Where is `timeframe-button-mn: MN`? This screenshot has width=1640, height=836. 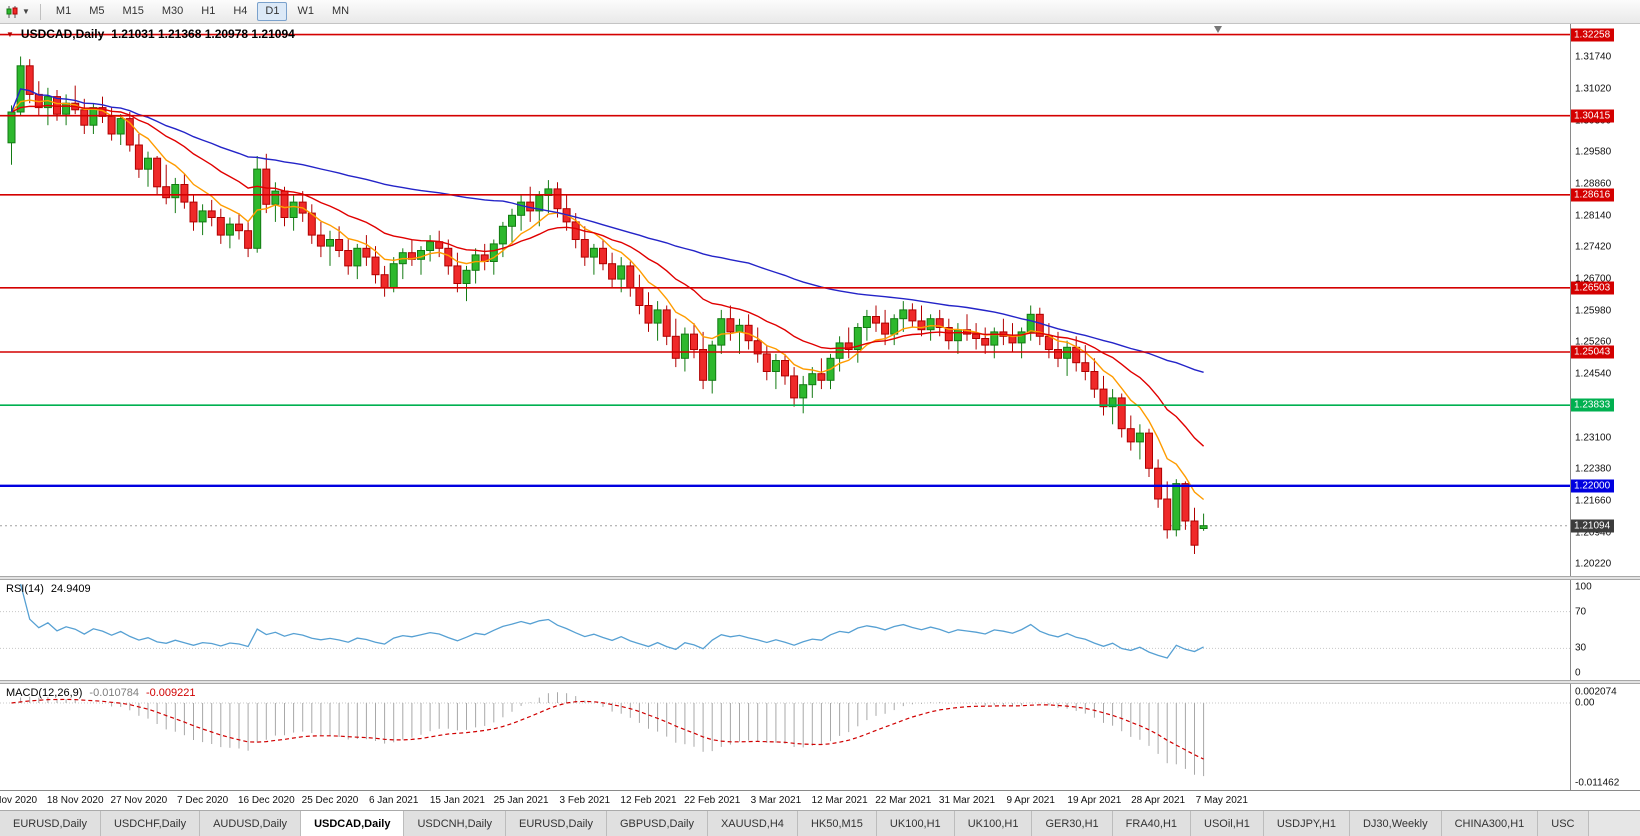 timeframe-button-mn: MN is located at coordinates (340, 11).